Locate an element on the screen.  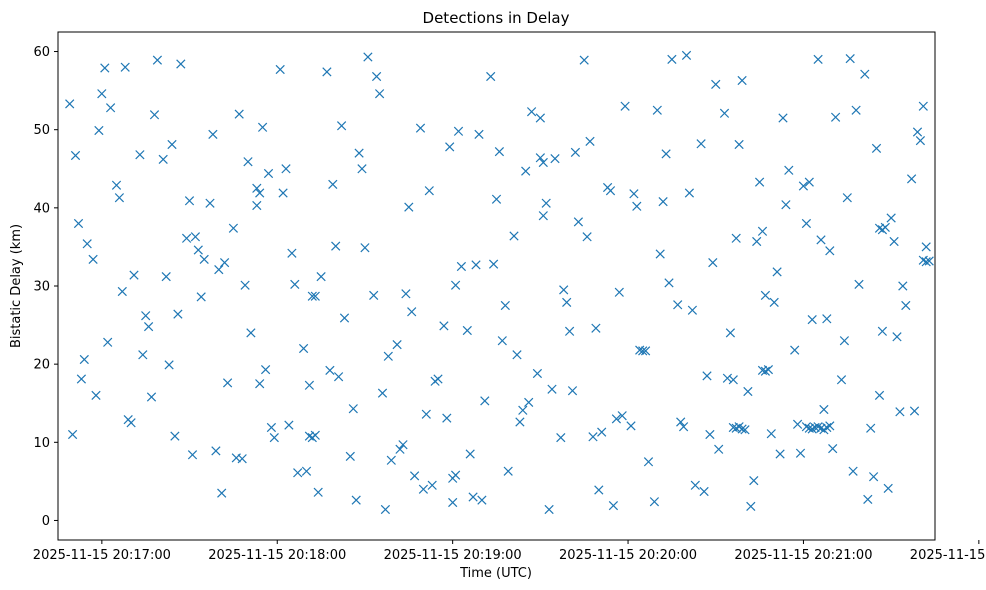
y-axis: 0 10 20 30 40 50 60 is located at coordinates (45, 287).